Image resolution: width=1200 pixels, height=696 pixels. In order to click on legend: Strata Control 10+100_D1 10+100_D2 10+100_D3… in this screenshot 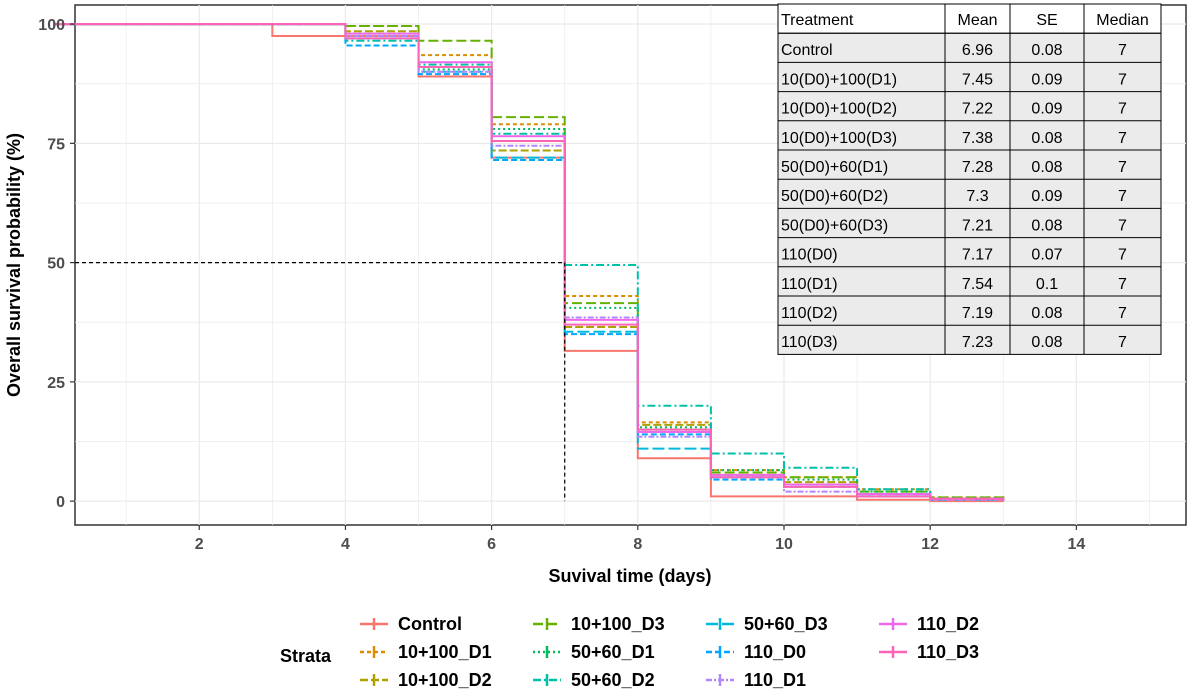, I will do `click(629, 652)`.